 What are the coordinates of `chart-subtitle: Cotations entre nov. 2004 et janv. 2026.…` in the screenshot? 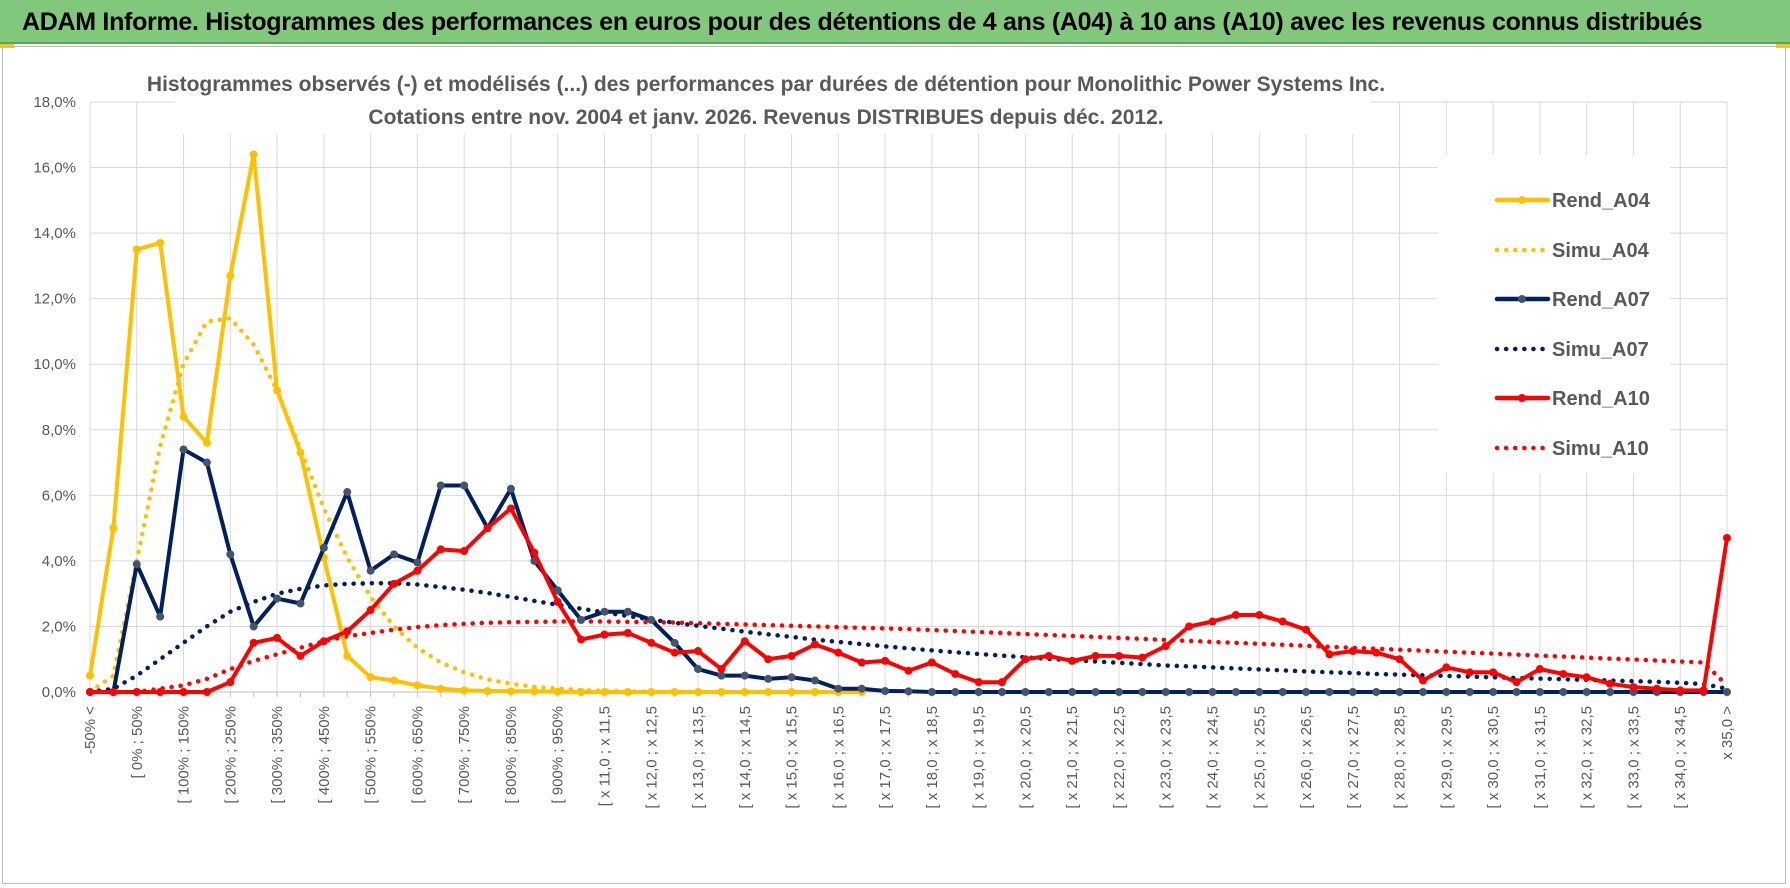 It's located at (765, 117).